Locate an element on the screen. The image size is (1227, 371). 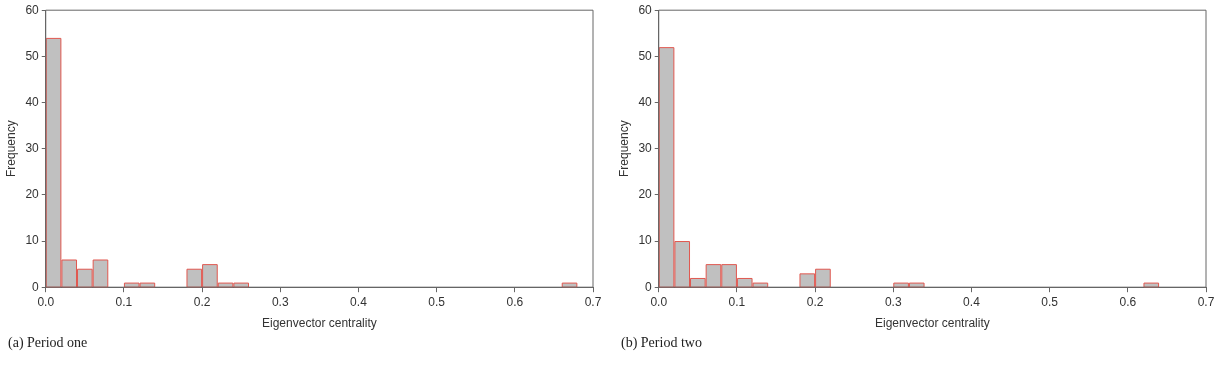
text: (a) Period one is located at coordinates (48, 343).